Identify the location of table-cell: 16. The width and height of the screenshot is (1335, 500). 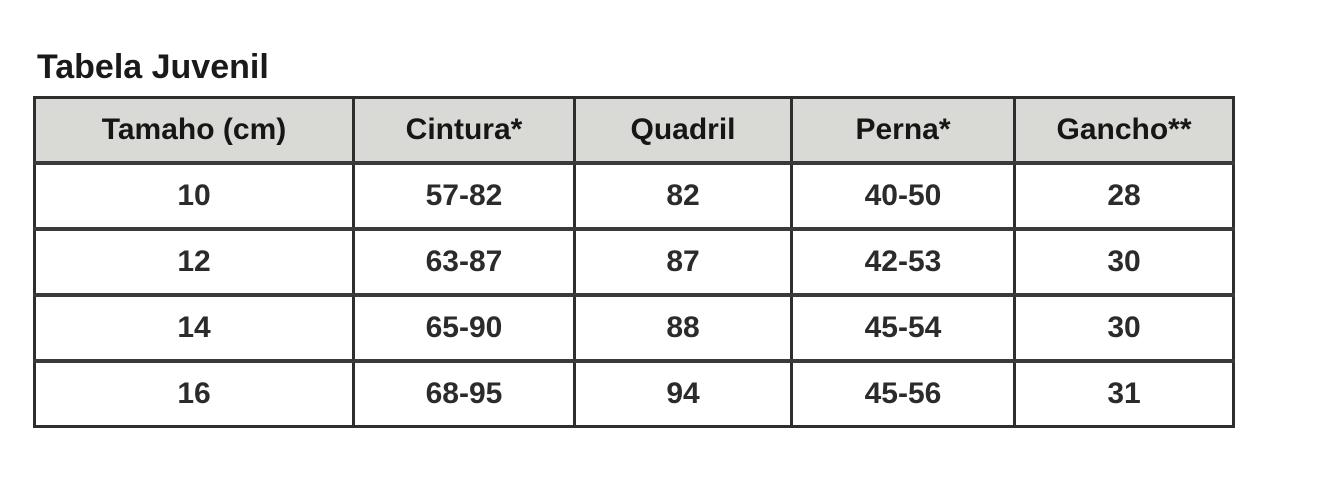
(194, 393).